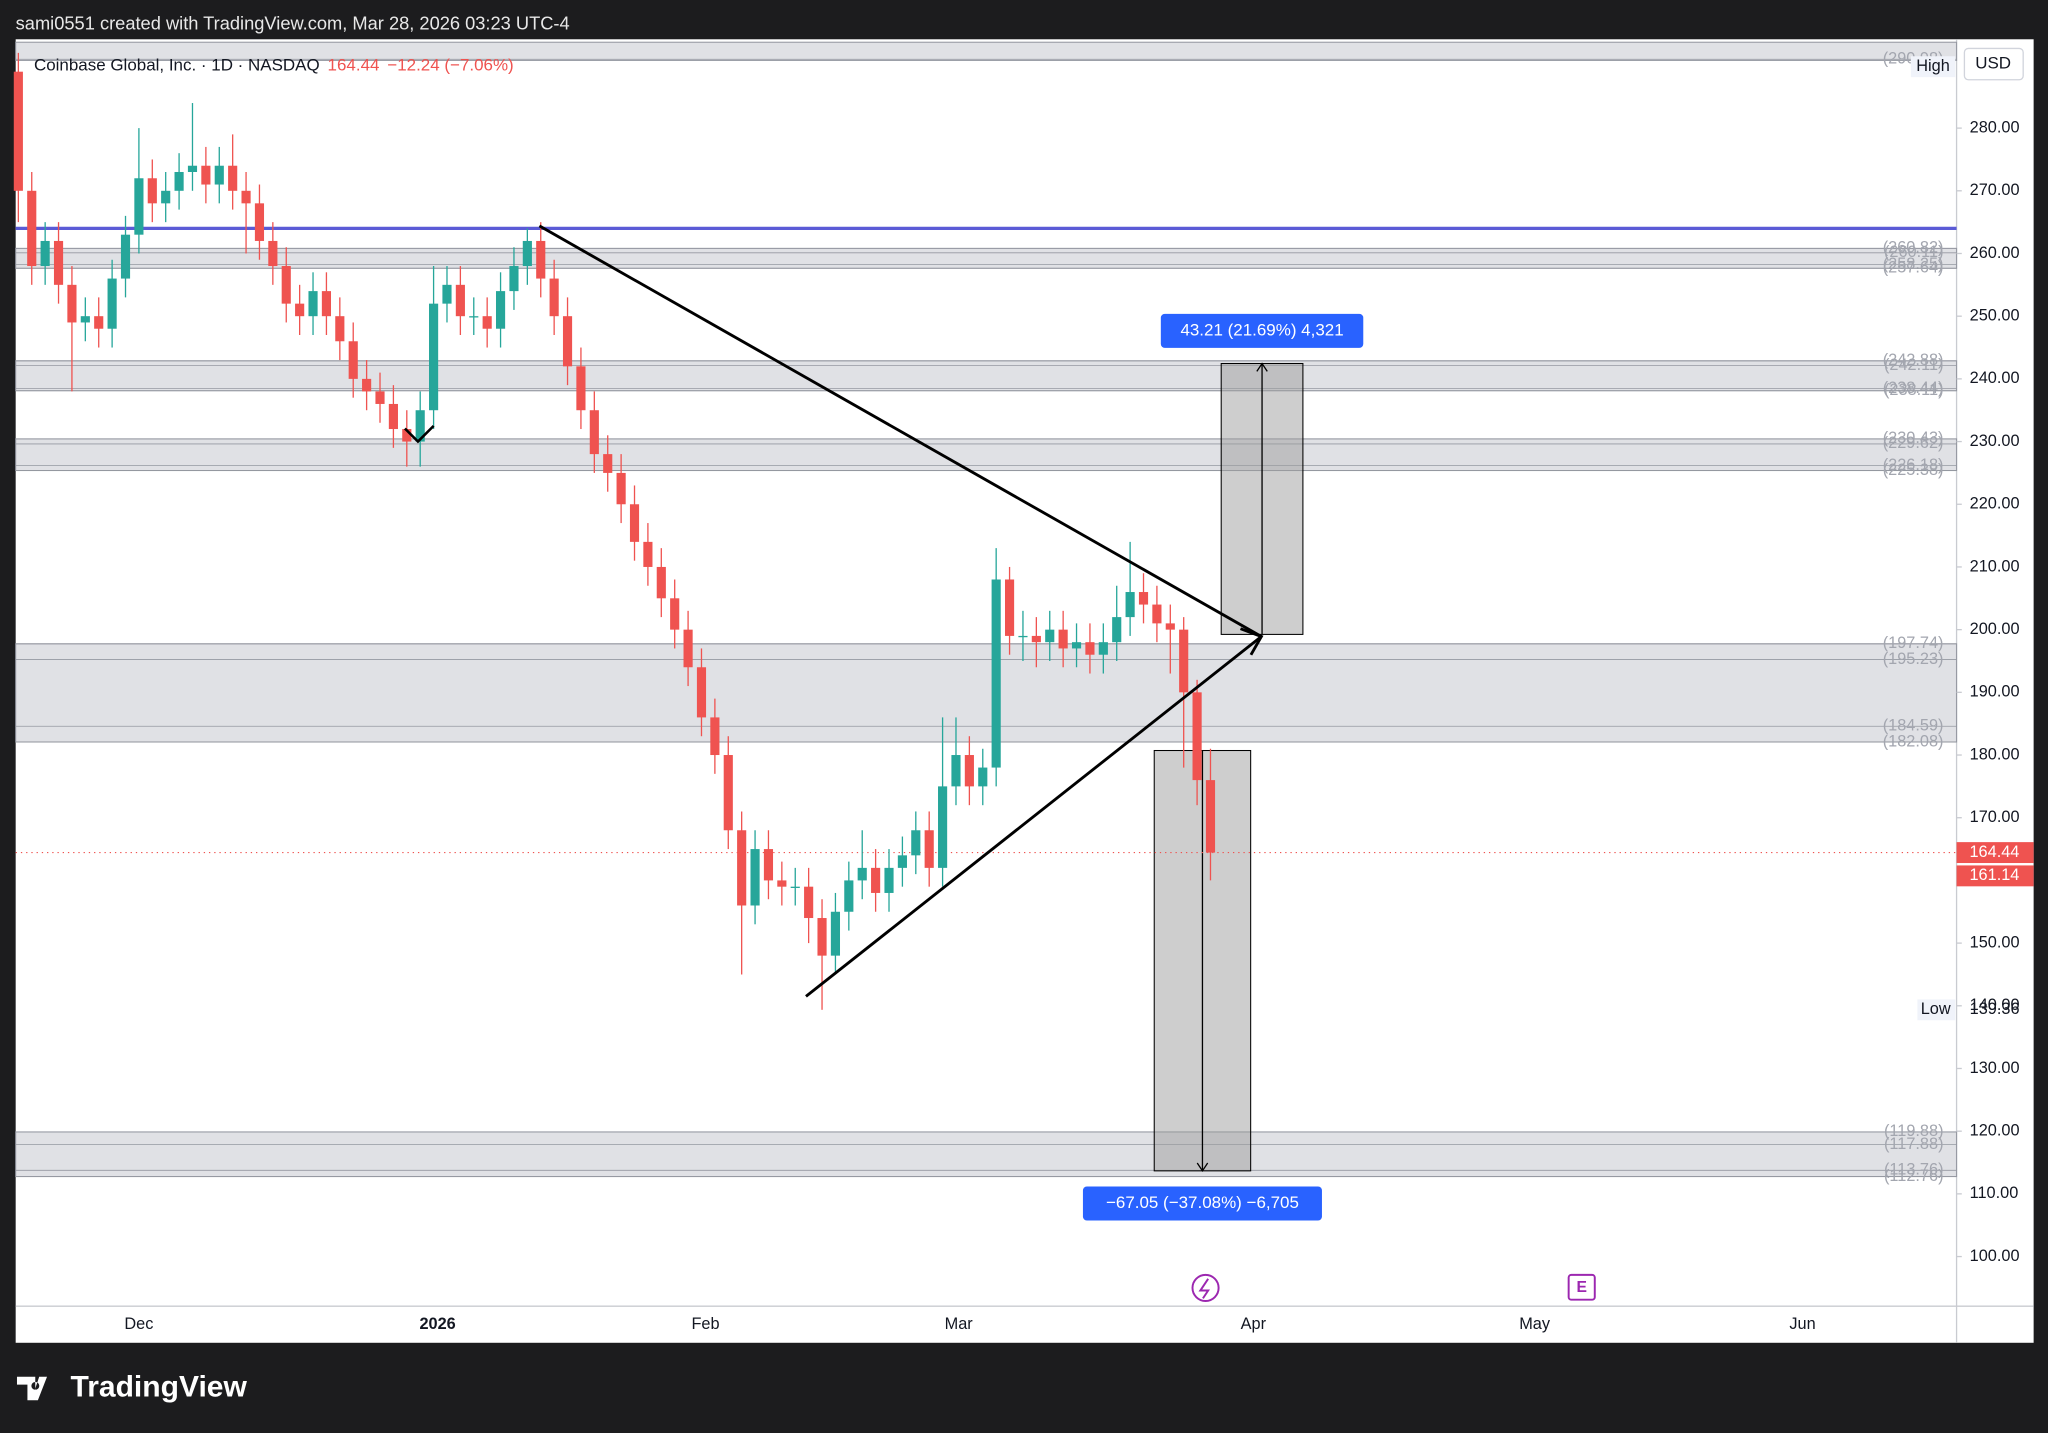 The width and height of the screenshot is (2048, 1433). I want to click on low-tag-box, so click(1936, 1010).